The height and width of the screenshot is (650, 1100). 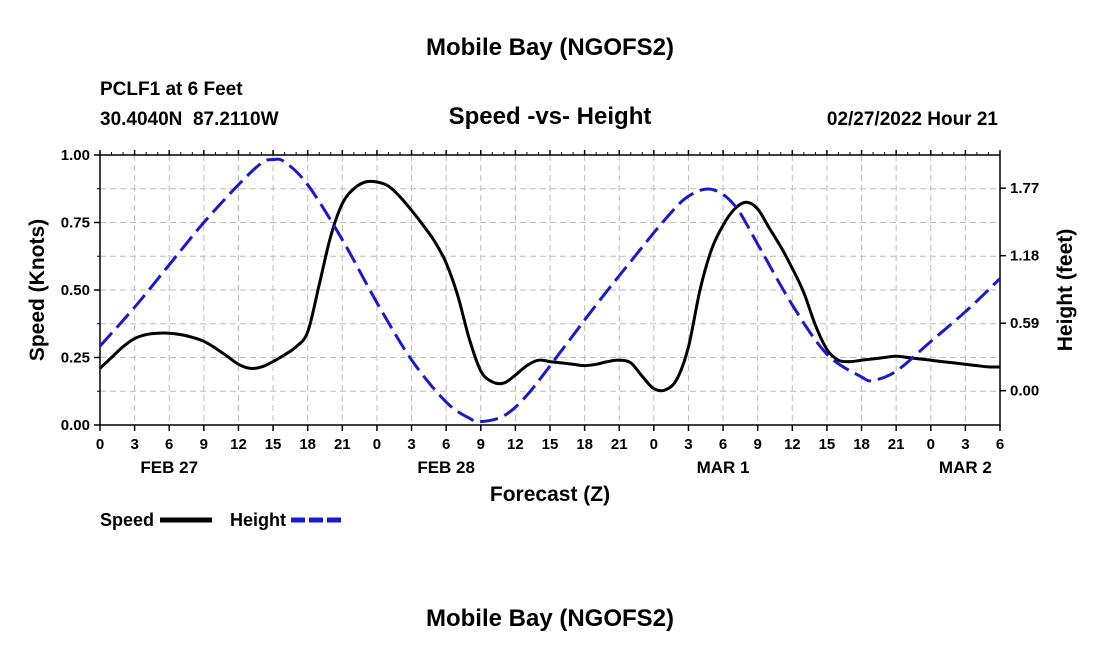 I want to click on date-label: FEB 27, so click(x=169, y=467).